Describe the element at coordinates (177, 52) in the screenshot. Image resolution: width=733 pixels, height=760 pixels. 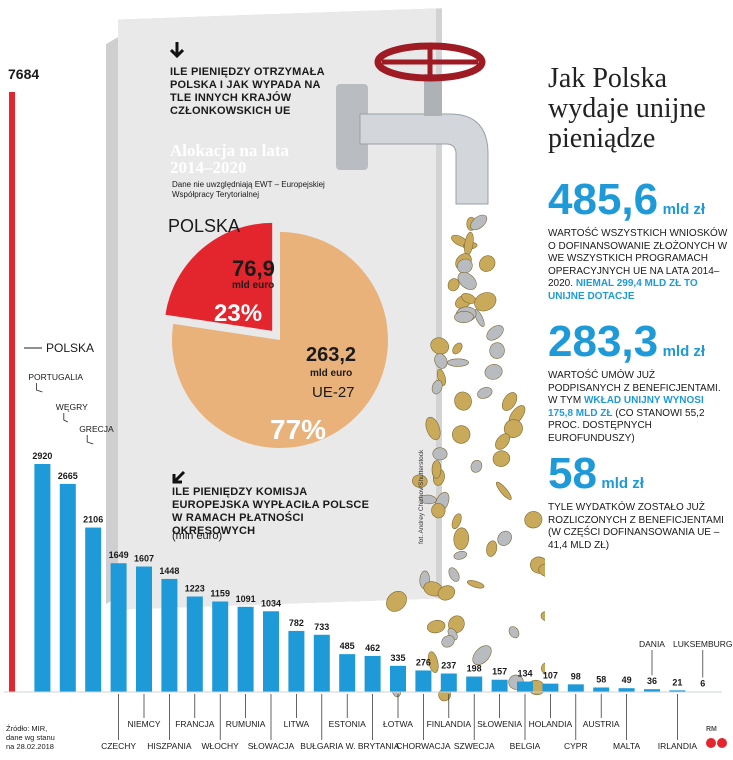
I see `arrow-down-icon` at that location.